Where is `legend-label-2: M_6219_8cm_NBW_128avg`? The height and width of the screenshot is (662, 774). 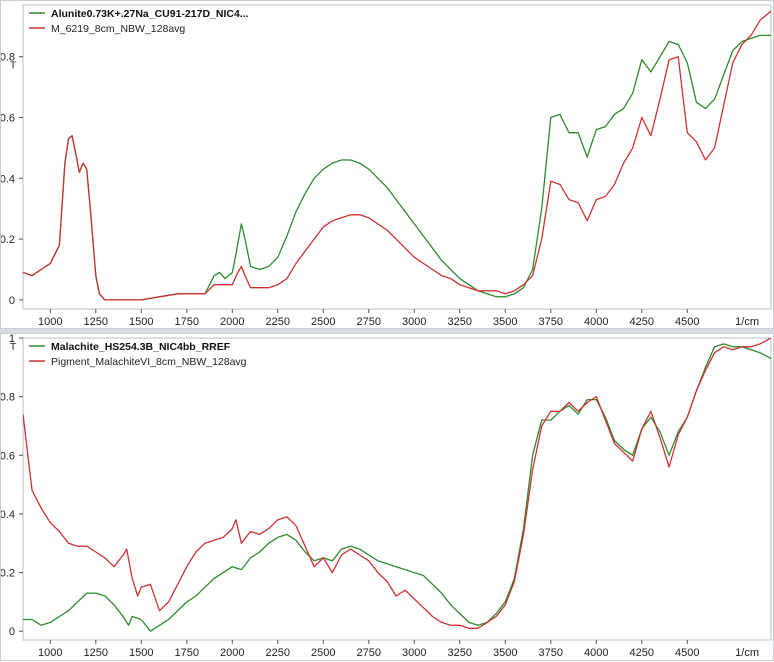
legend-label-2: M_6219_8cm_NBW_128avg is located at coordinates (118, 29).